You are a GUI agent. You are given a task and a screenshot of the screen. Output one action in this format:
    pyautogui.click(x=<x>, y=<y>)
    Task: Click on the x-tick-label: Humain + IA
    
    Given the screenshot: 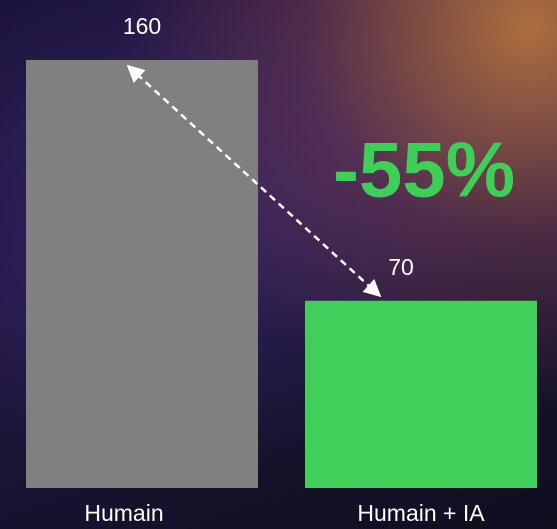 What is the action you would take?
    pyautogui.click(x=421, y=513)
    